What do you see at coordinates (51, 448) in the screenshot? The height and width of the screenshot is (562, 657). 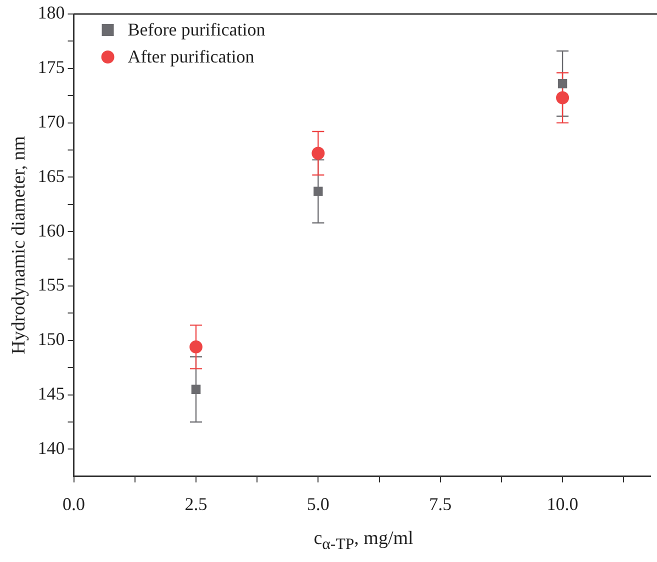 I see `y-tick-label: 140` at bounding box center [51, 448].